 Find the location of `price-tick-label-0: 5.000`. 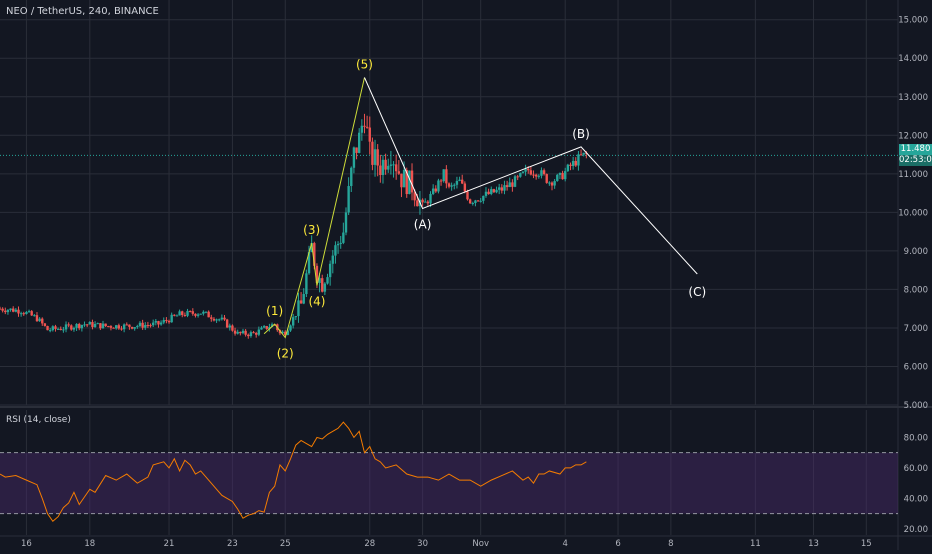

price-tick-label-0: 5.000 is located at coordinates (916, 406).